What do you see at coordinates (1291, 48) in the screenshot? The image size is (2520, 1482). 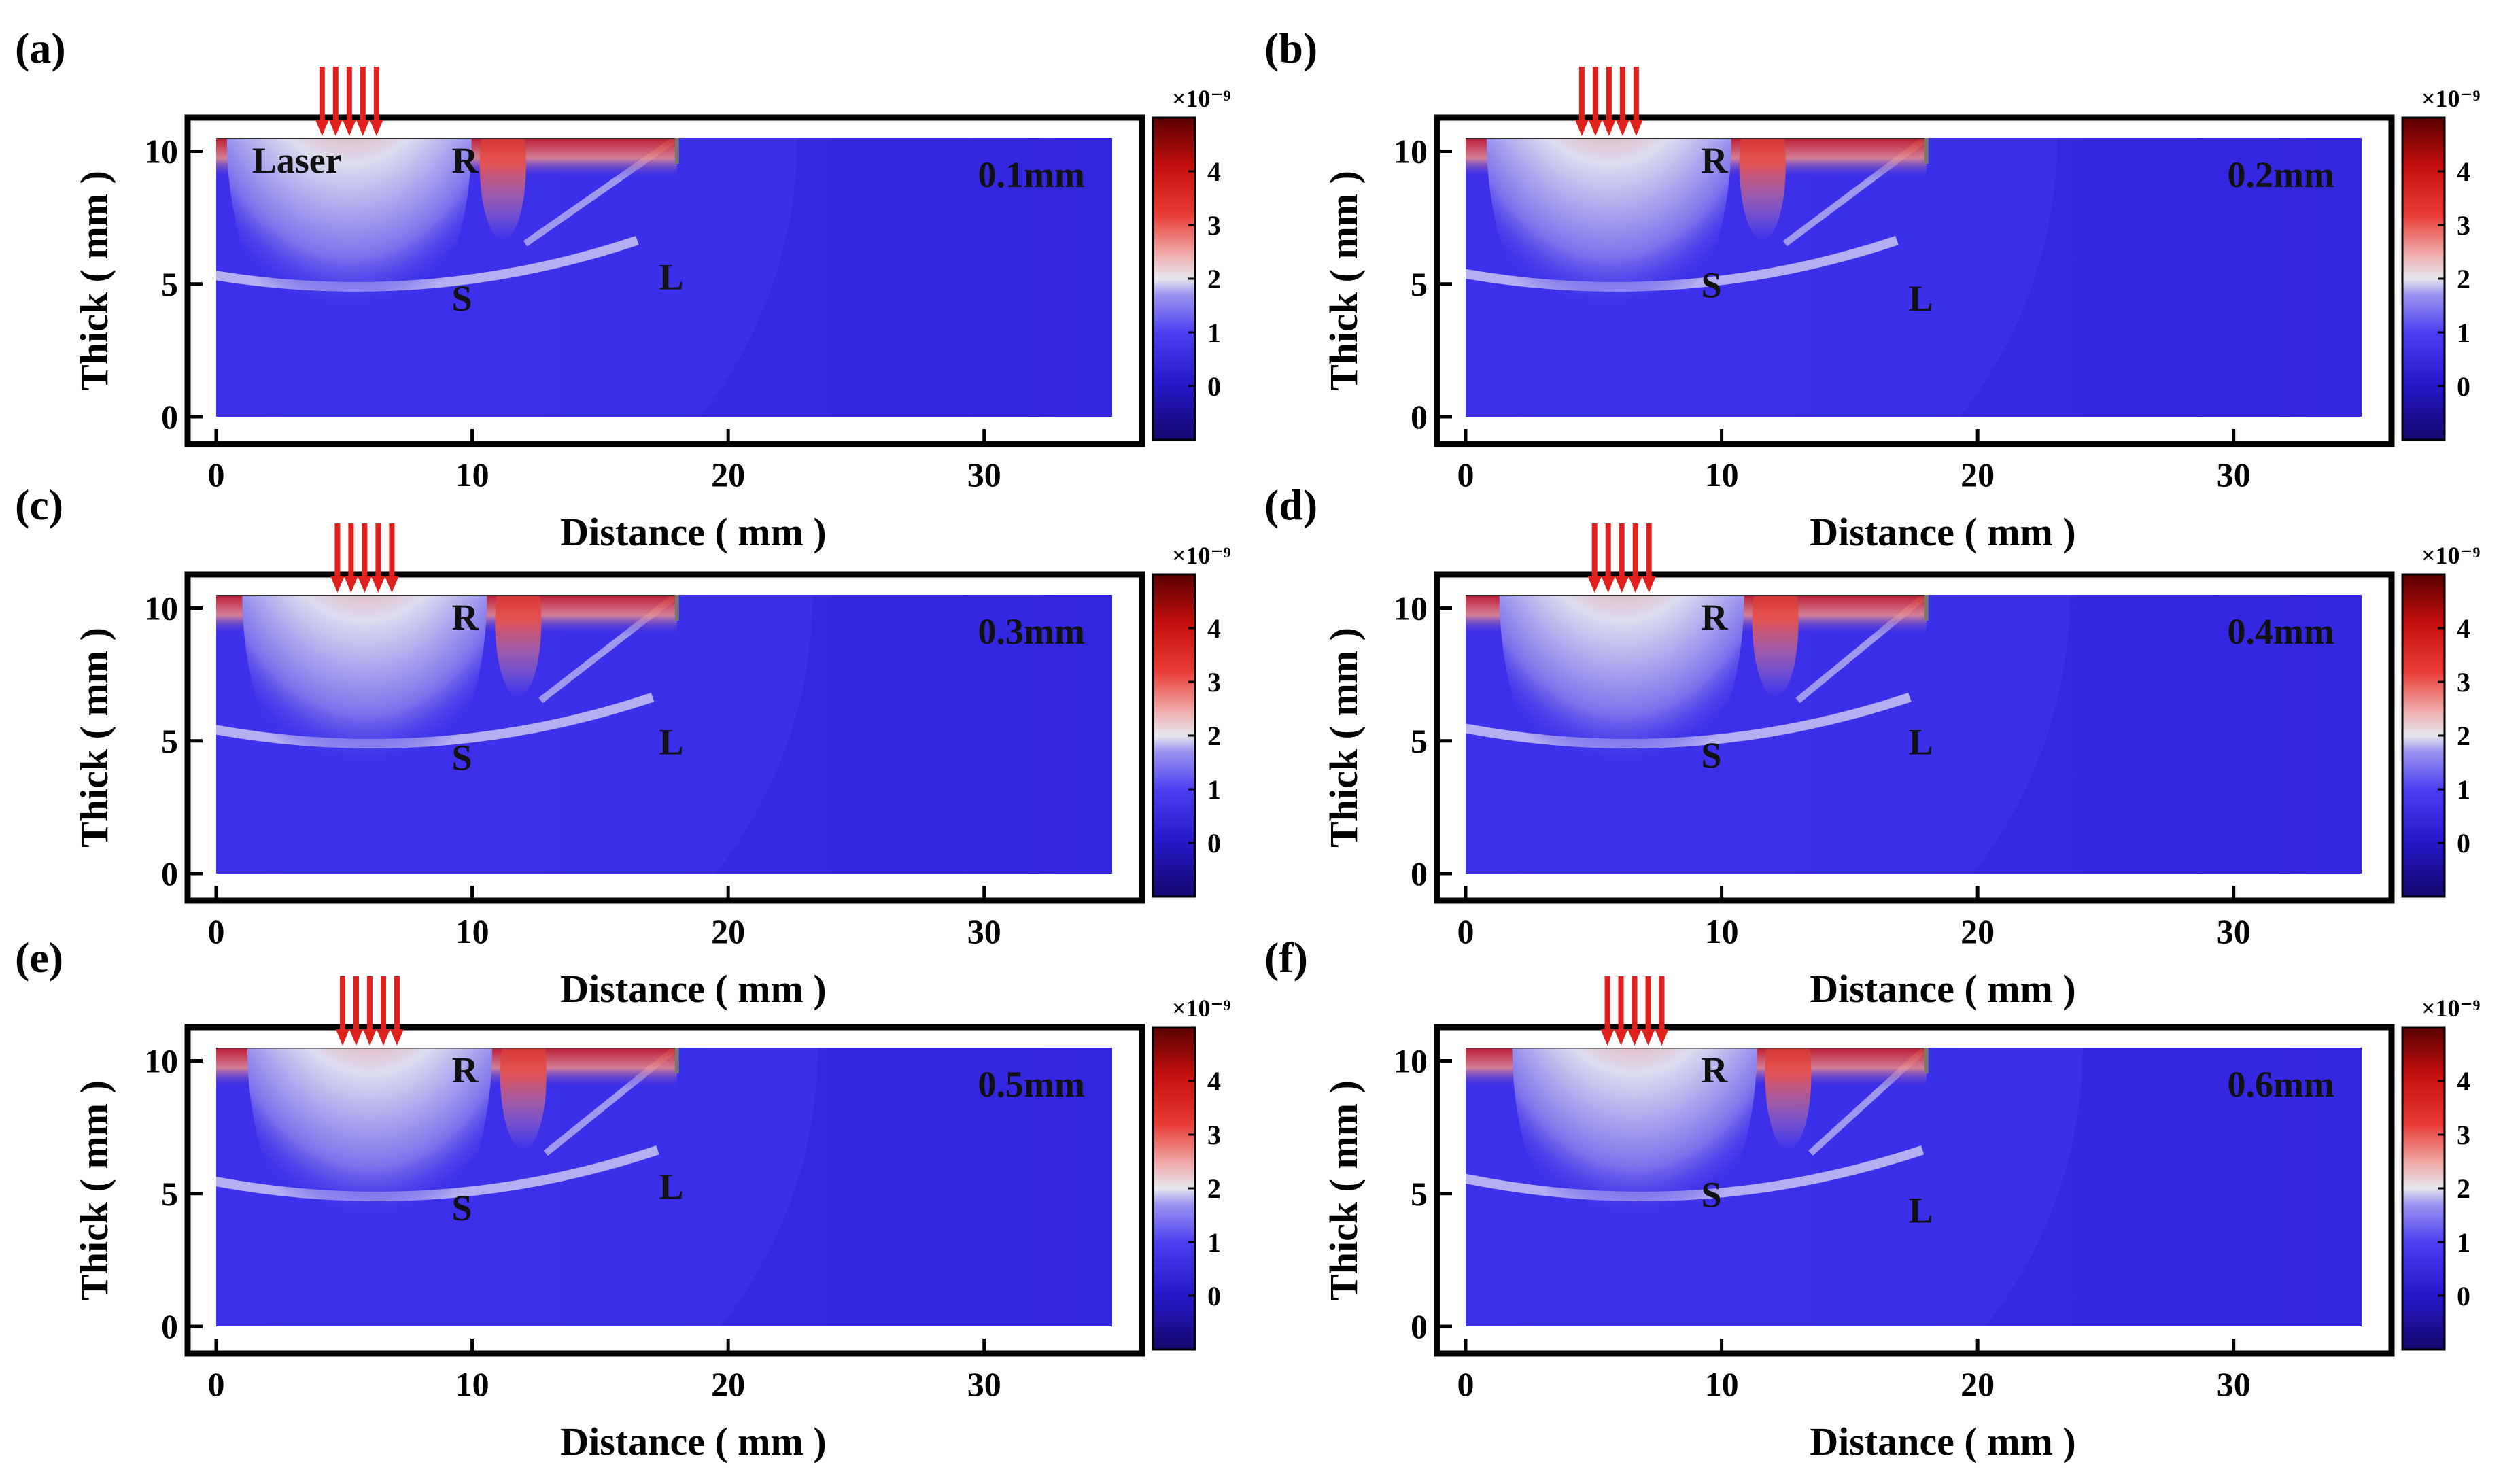 I see `panel-label: (b)` at bounding box center [1291, 48].